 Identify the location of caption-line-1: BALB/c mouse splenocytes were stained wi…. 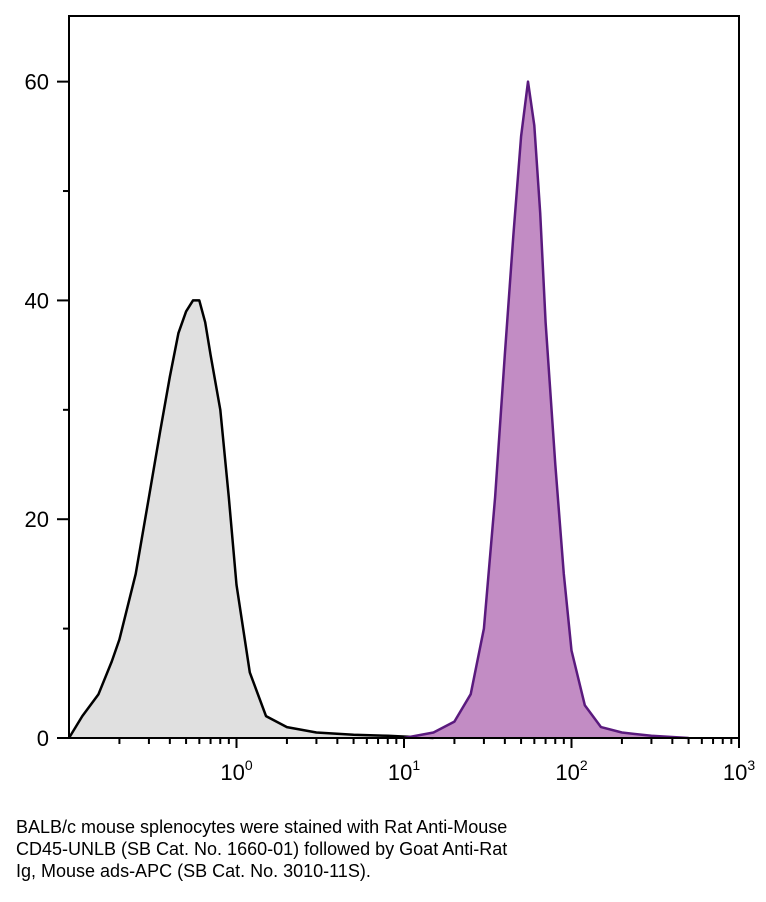
(262, 827).